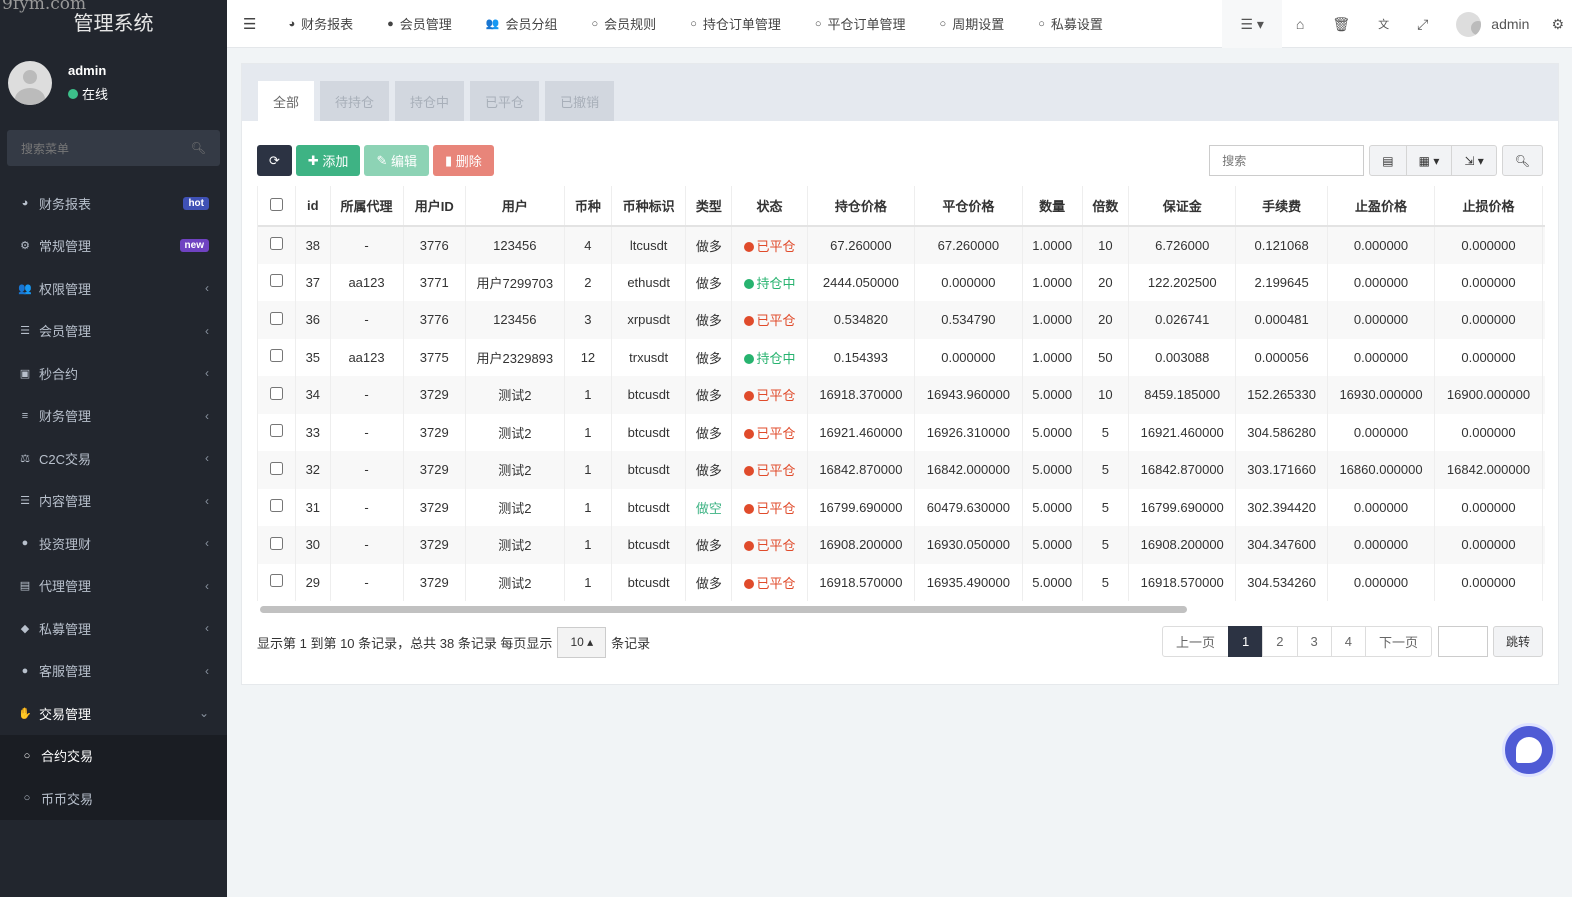 The image size is (1572, 897). Describe the element at coordinates (1314, 641) in the screenshot. I see `page-button-3: 3` at that location.